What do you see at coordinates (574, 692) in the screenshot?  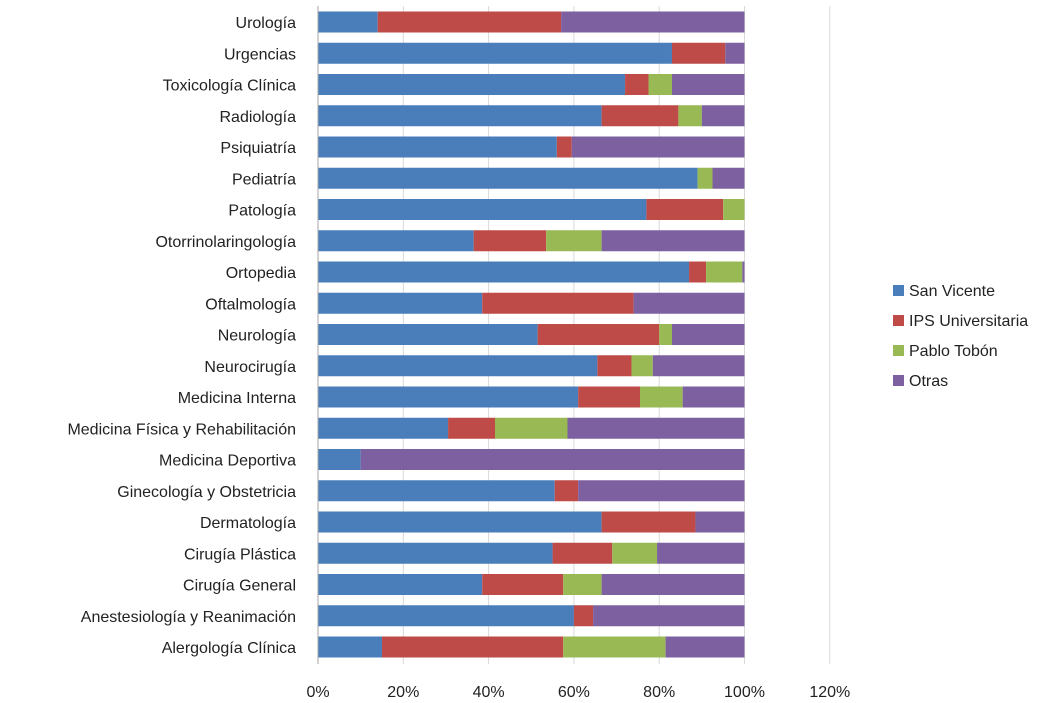 I see `x-tick-label: 60%` at bounding box center [574, 692].